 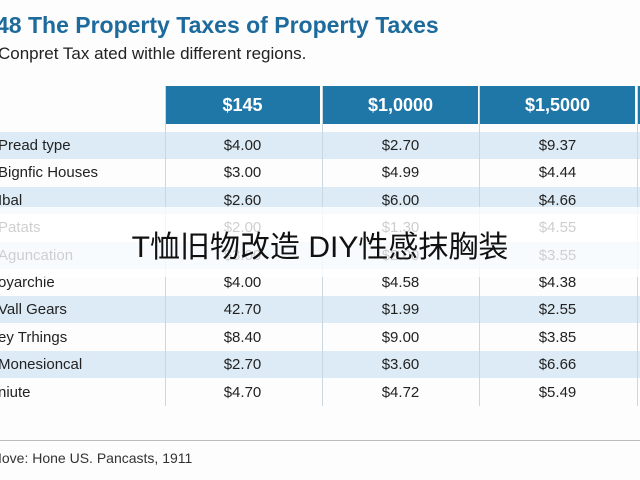 What do you see at coordinates (400, 310) in the screenshot?
I see `cell-value: $1.99` at bounding box center [400, 310].